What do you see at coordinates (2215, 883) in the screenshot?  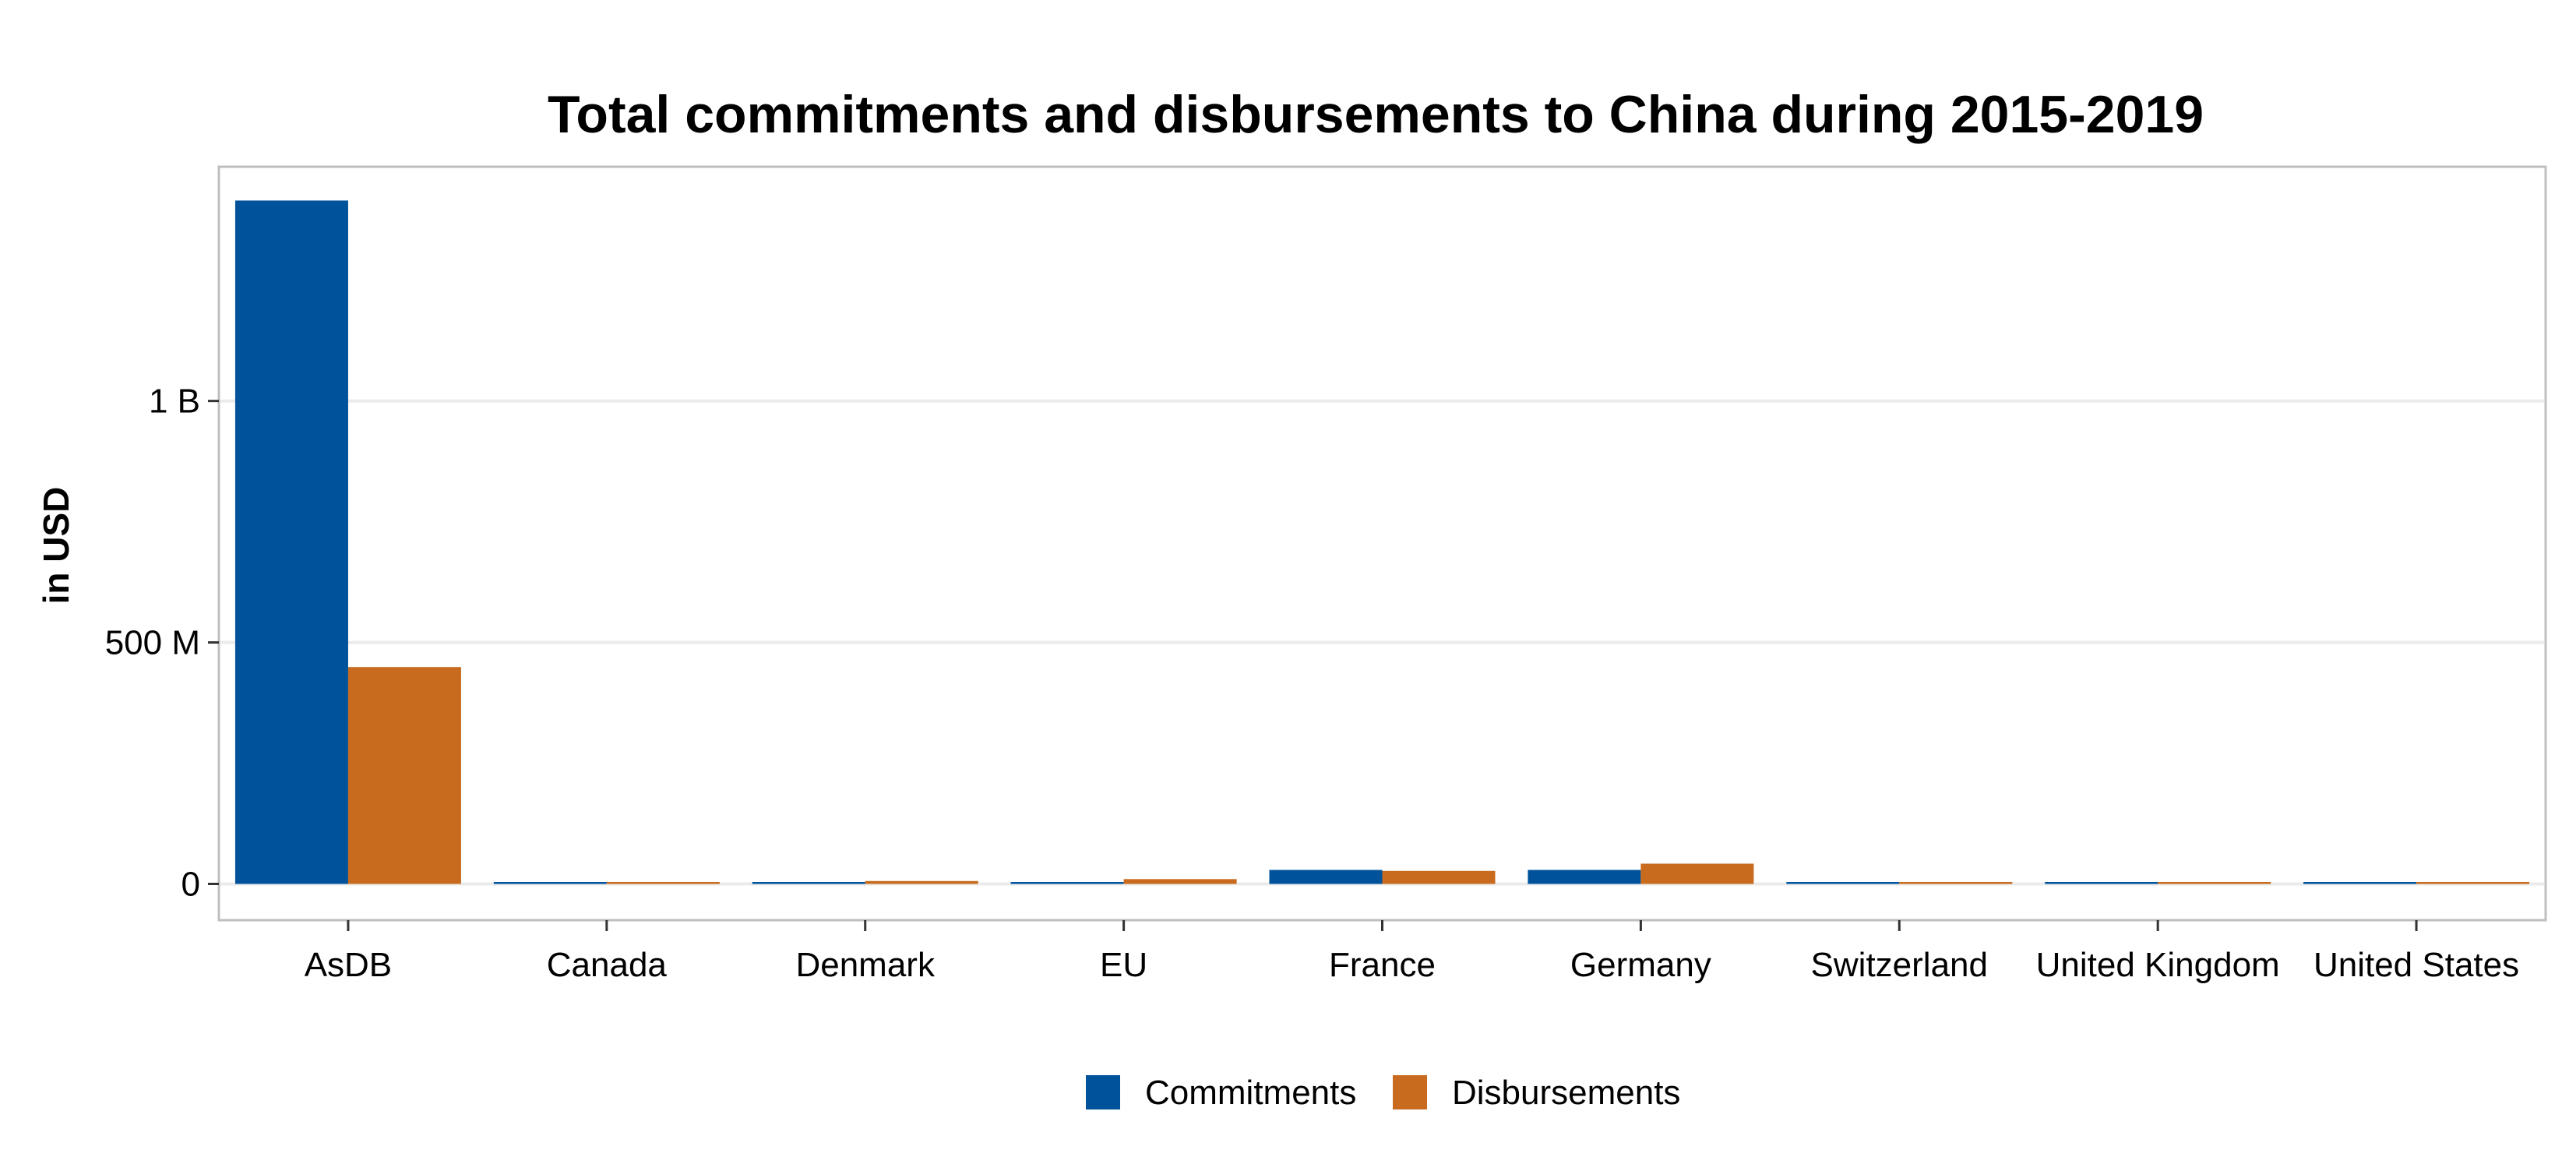 I see `bar-disbursements-united-kingdom` at bounding box center [2215, 883].